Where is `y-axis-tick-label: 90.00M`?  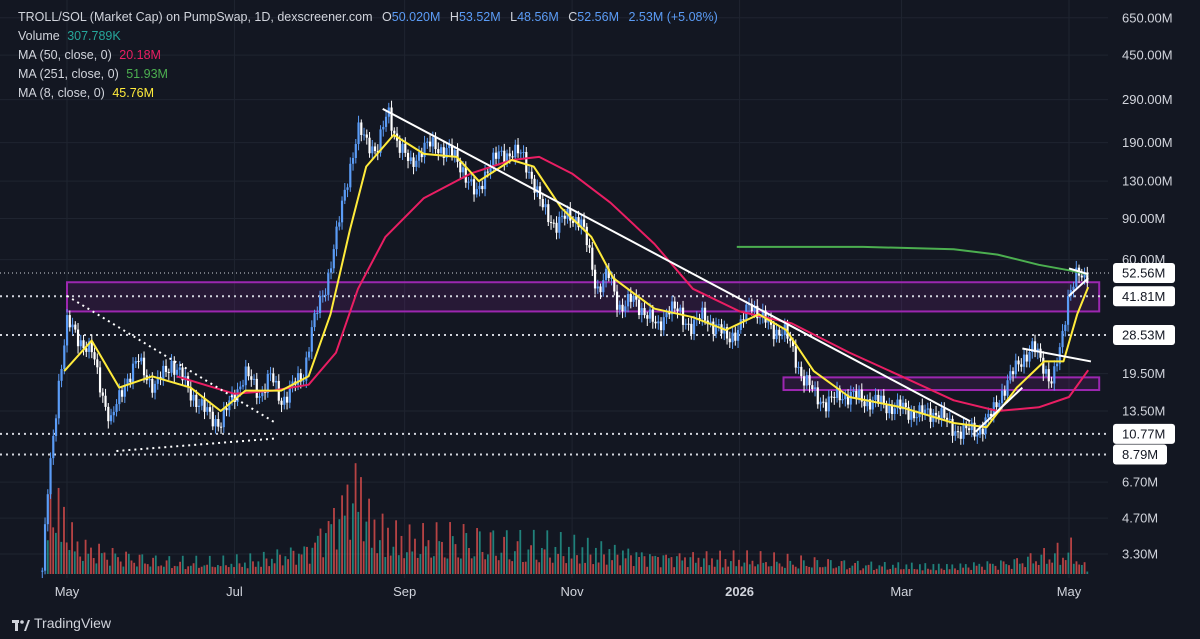 y-axis-tick-label: 90.00M is located at coordinates (1143, 218).